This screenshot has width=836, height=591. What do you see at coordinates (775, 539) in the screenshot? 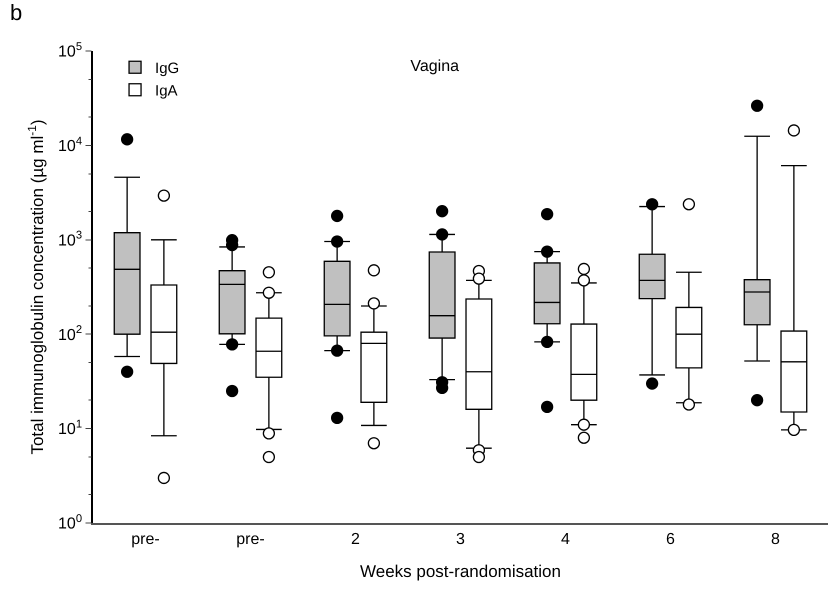
I see `x-tick-label: 8` at bounding box center [775, 539].